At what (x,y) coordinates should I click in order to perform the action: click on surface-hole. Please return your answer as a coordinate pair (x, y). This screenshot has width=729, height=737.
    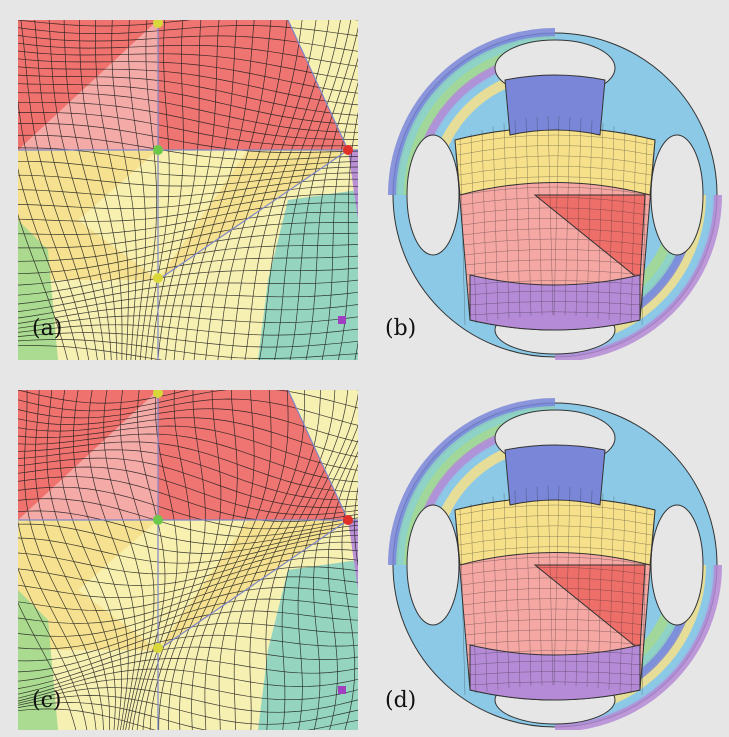
    Looking at the image, I should click on (433, 565).